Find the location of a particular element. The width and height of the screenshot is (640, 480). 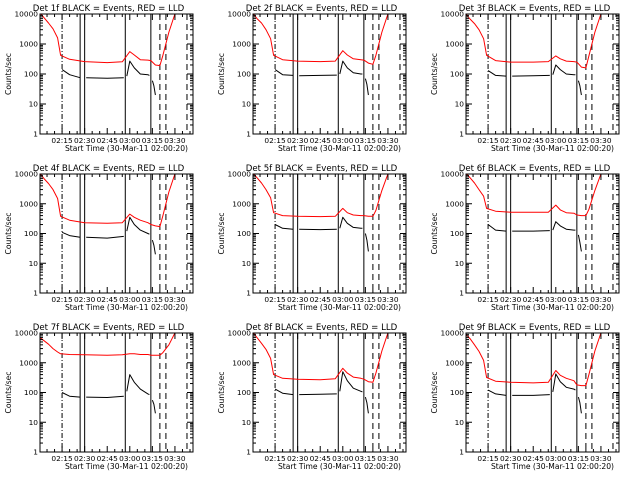

panel-title: Det 3f BLACK = Events, RED = LLD is located at coordinates (535, 9).